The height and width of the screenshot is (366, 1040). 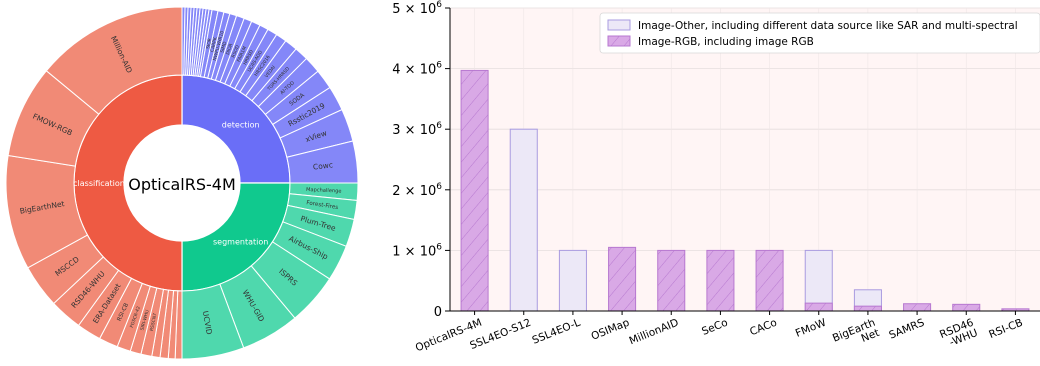 What do you see at coordinates (474, 190) in the screenshot?
I see `bar-rgb-opticalrs-4m` at bounding box center [474, 190].